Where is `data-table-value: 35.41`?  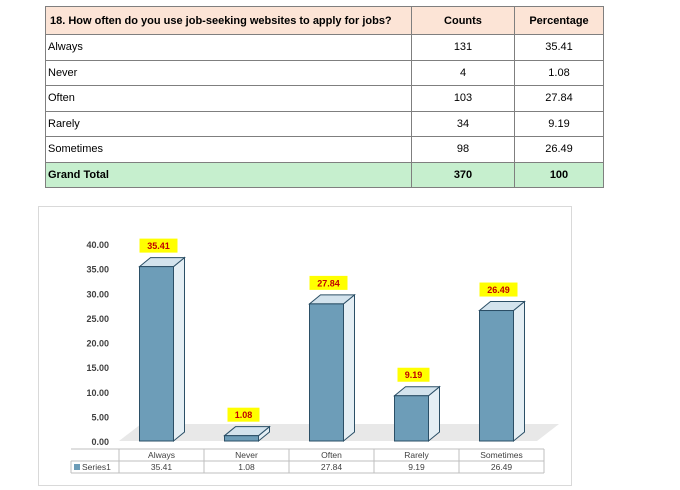
data-table-value: 35.41 is located at coordinates (162, 467).